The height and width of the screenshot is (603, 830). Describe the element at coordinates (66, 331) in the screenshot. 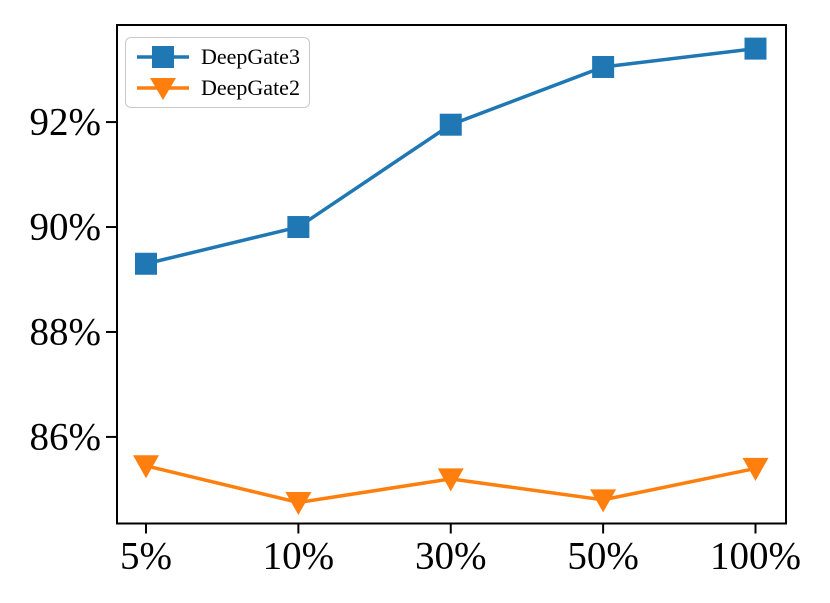

I see `y-tick-label: 88%` at that location.